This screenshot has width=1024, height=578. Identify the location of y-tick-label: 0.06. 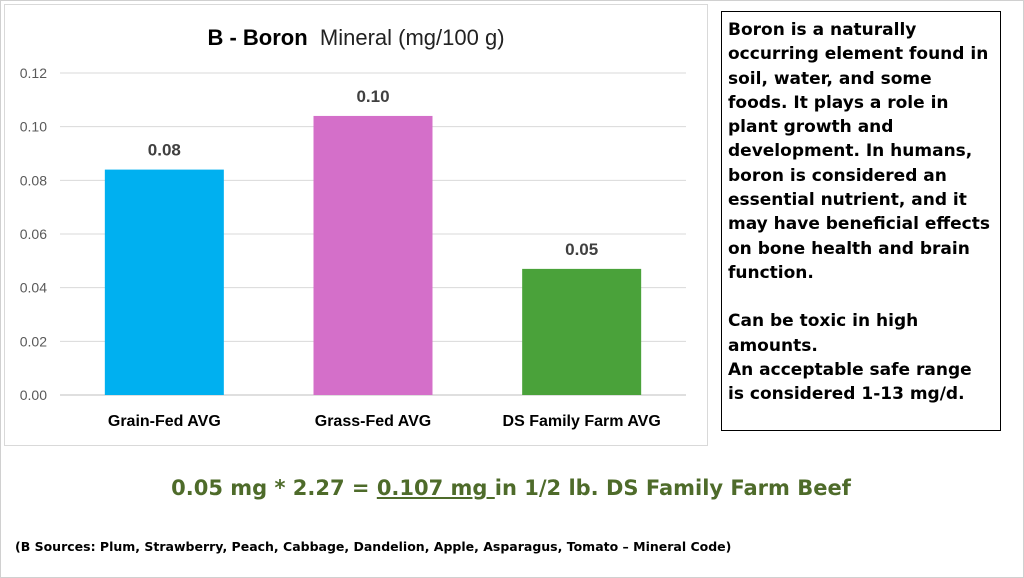
(33, 234).